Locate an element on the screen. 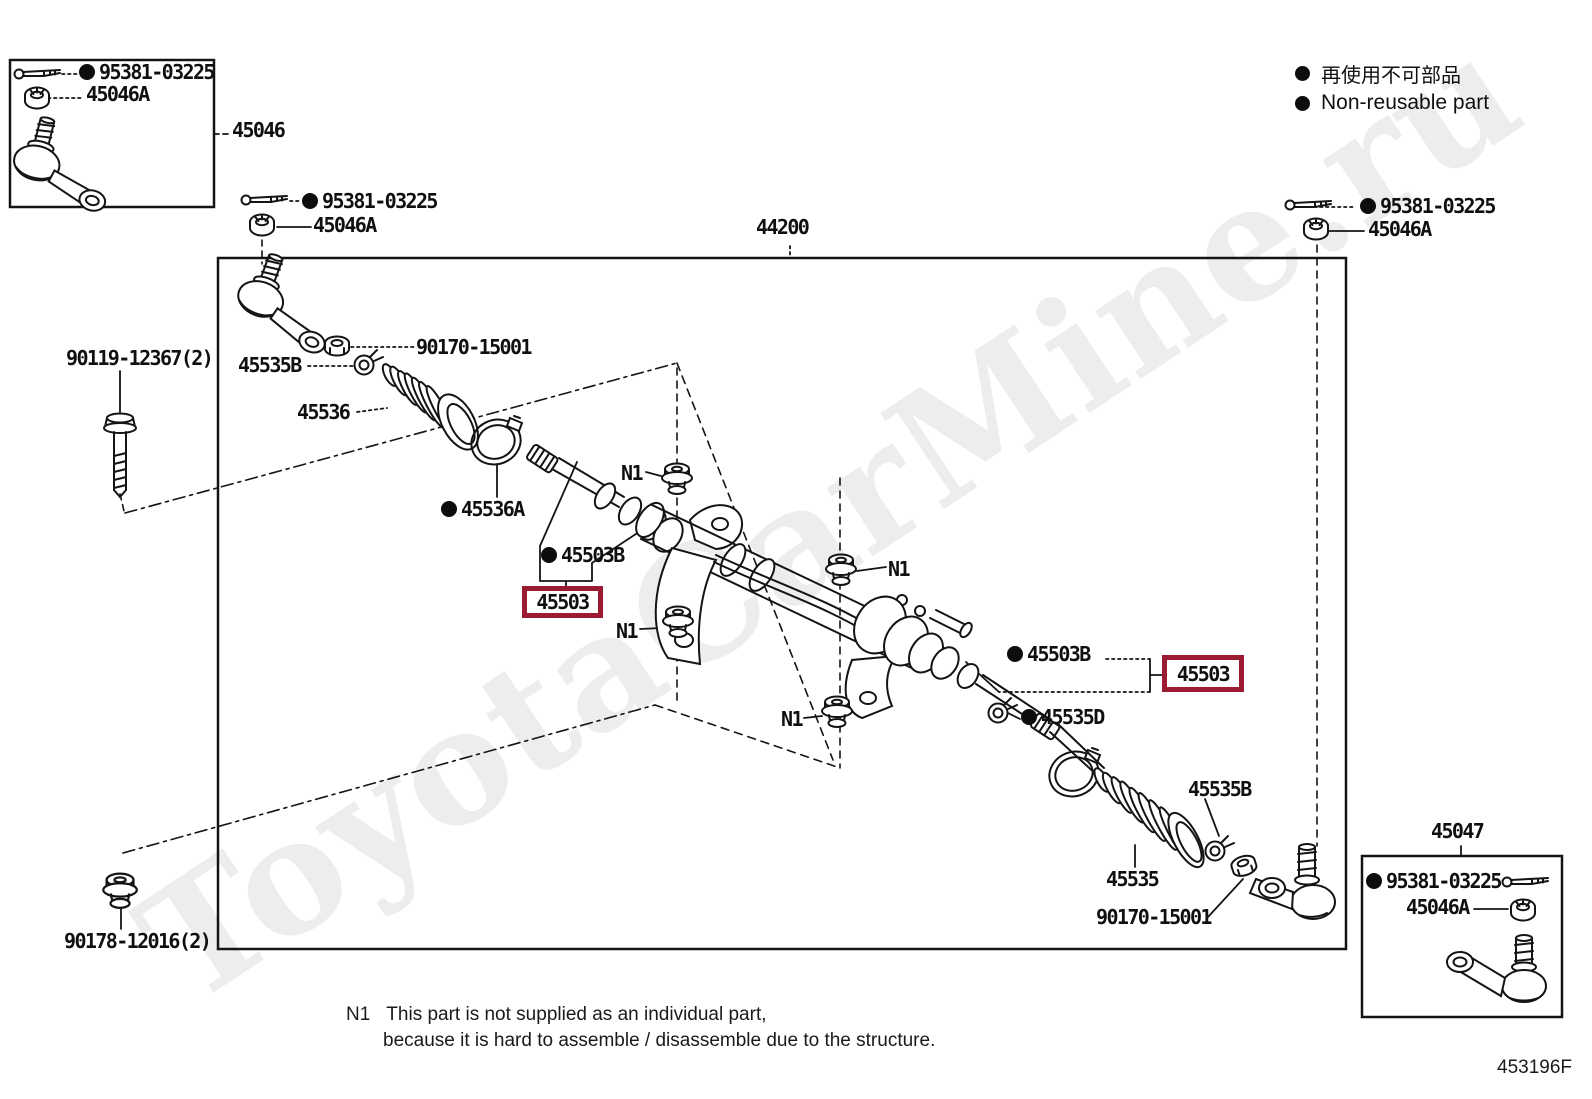  part-number-text: 45536A is located at coordinates (493, 509).